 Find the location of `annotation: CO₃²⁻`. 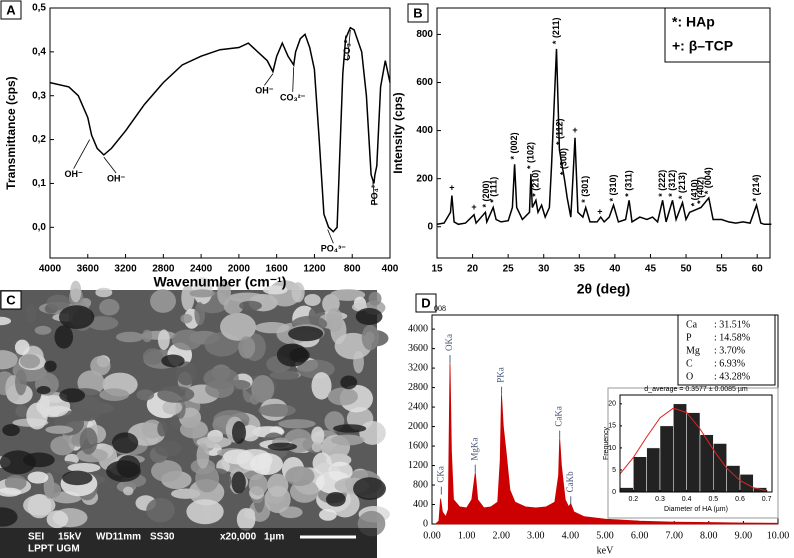

annotation: CO₃²⁻ is located at coordinates (347, 48).